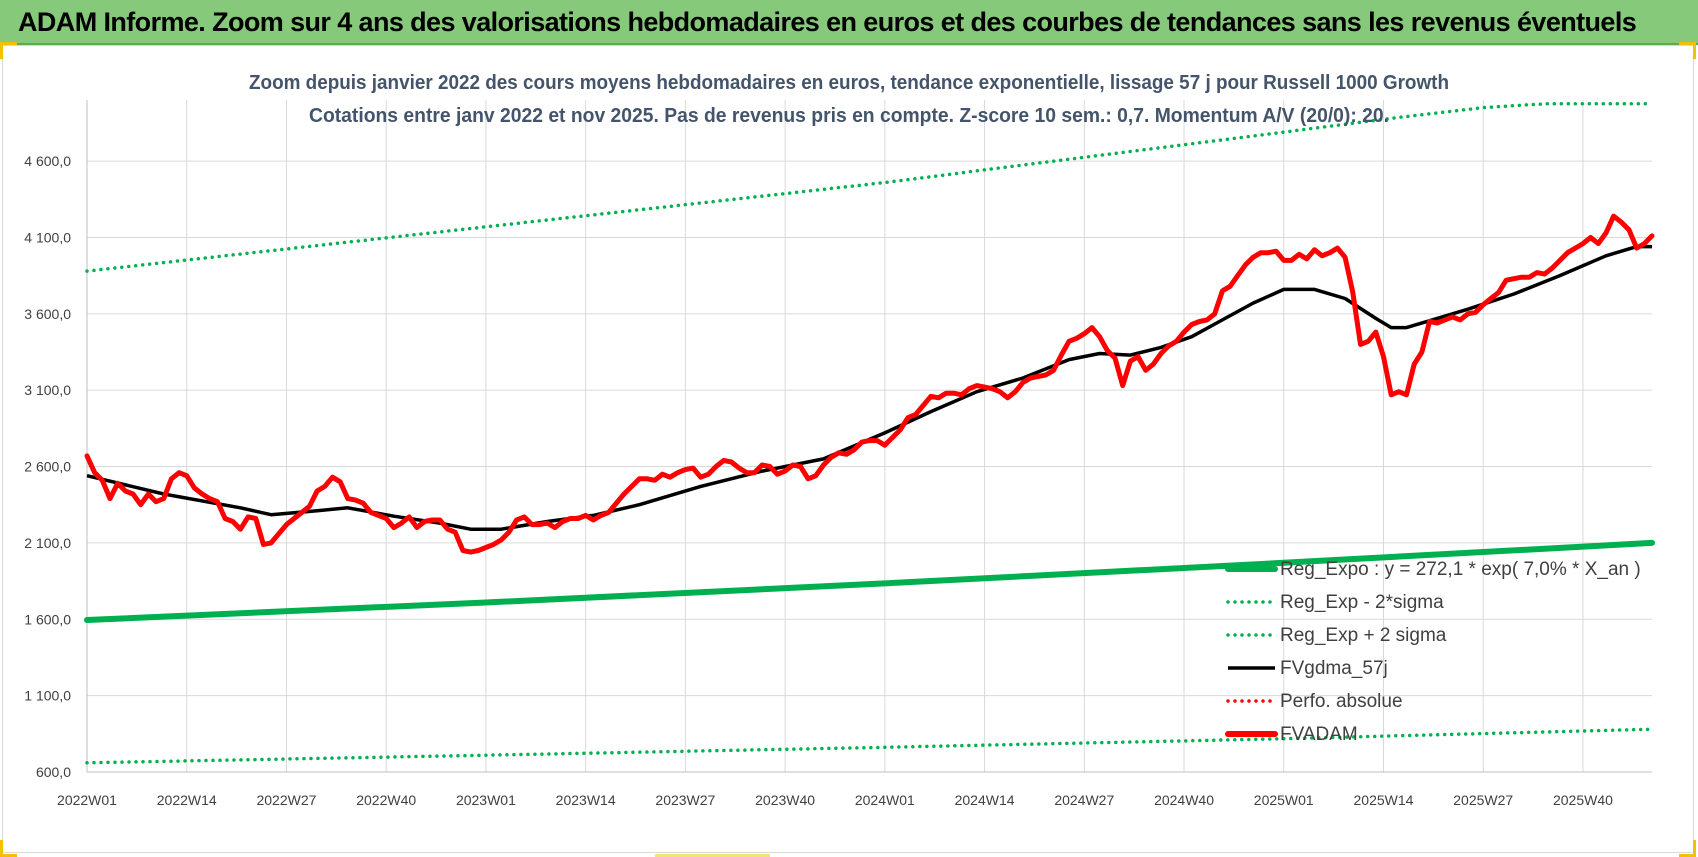  What do you see at coordinates (1384, 800) in the screenshot?
I see `x-tick-label: 2025W14` at bounding box center [1384, 800].